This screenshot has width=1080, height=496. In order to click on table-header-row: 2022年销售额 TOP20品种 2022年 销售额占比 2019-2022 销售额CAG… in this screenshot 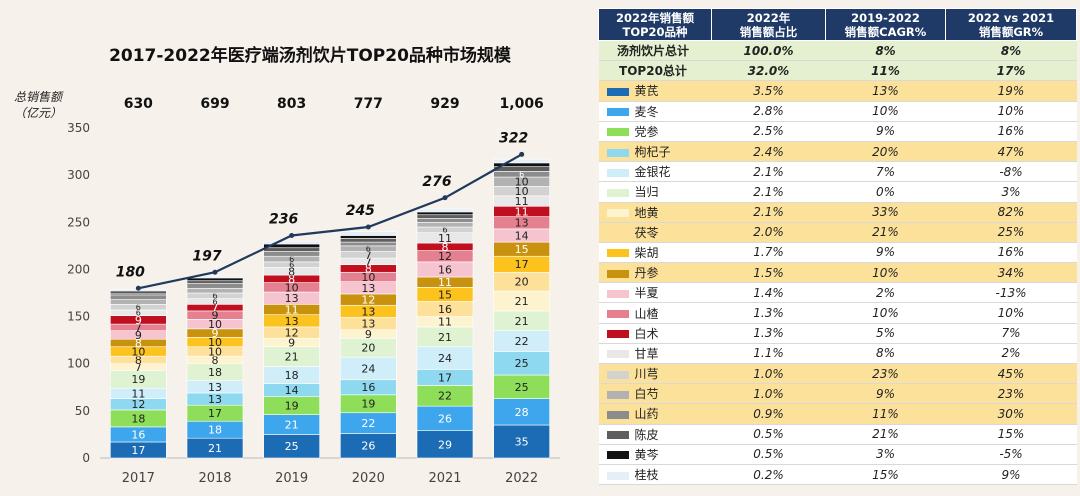, I will do `click(837, 24)`.